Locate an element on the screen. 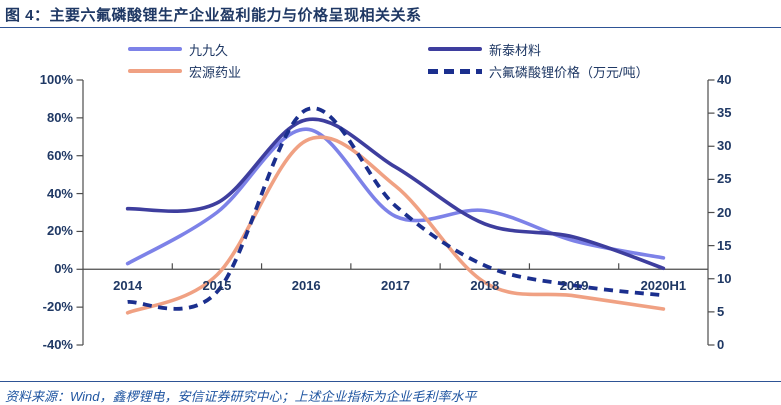 The image size is (781, 405). figure-title: 图 4：主要六氟磷酸锂生产企业盈利能力与价格呈现相关关系 is located at coordinates (213, 15).